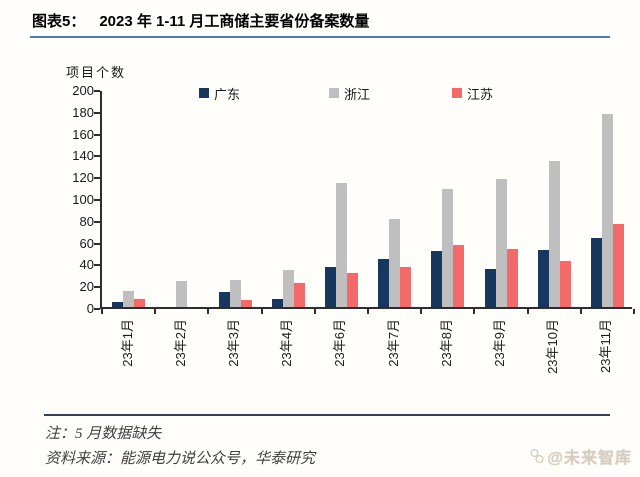  What do you see at coordinates (459, 275) in the screenshot?
I see `bar-江苏-23年8月` at bounding box center [459, 275].